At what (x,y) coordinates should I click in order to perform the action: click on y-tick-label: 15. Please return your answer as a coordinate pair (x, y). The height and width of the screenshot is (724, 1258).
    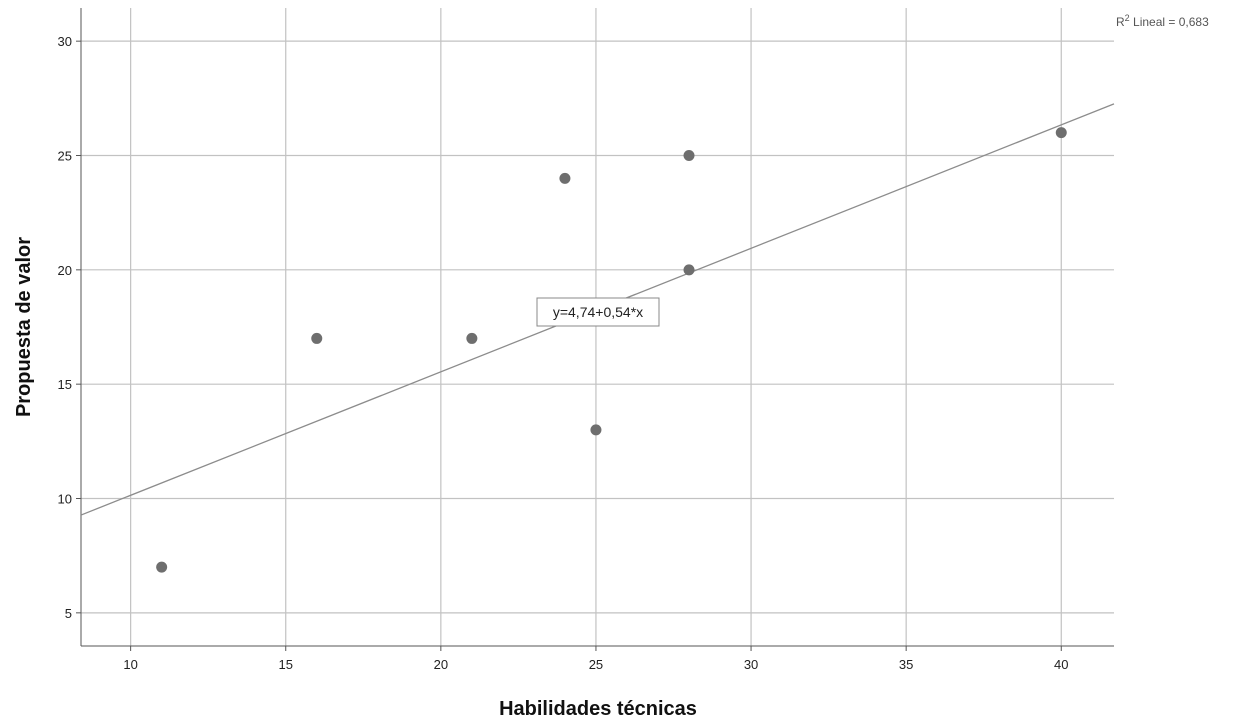
    Looking at the image, I should click on (65, 384).